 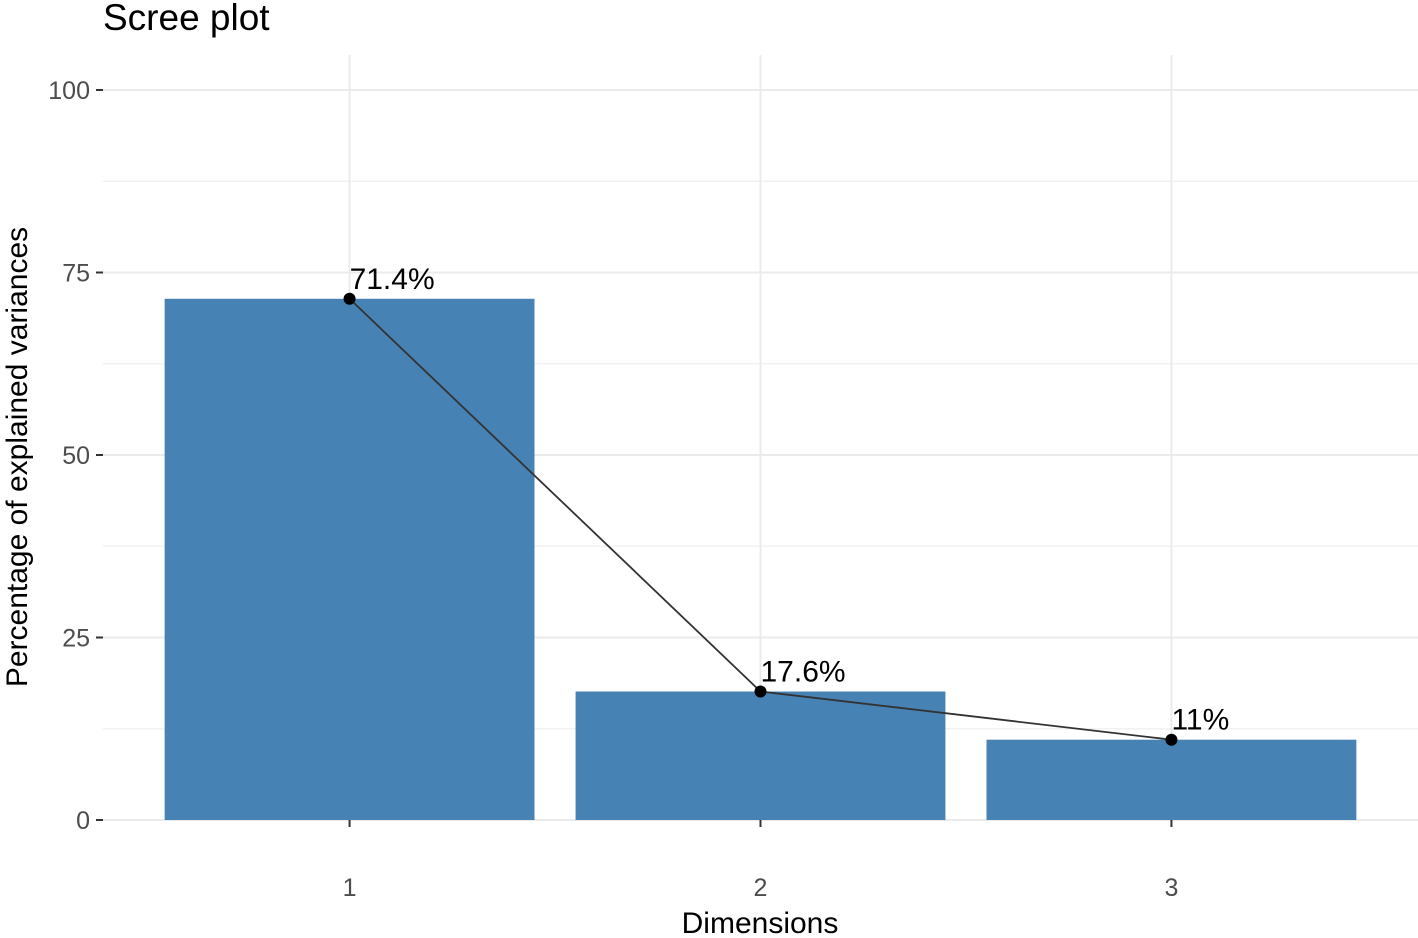 I want to click on y-tick-label: 0, so click(x=83, y=821).